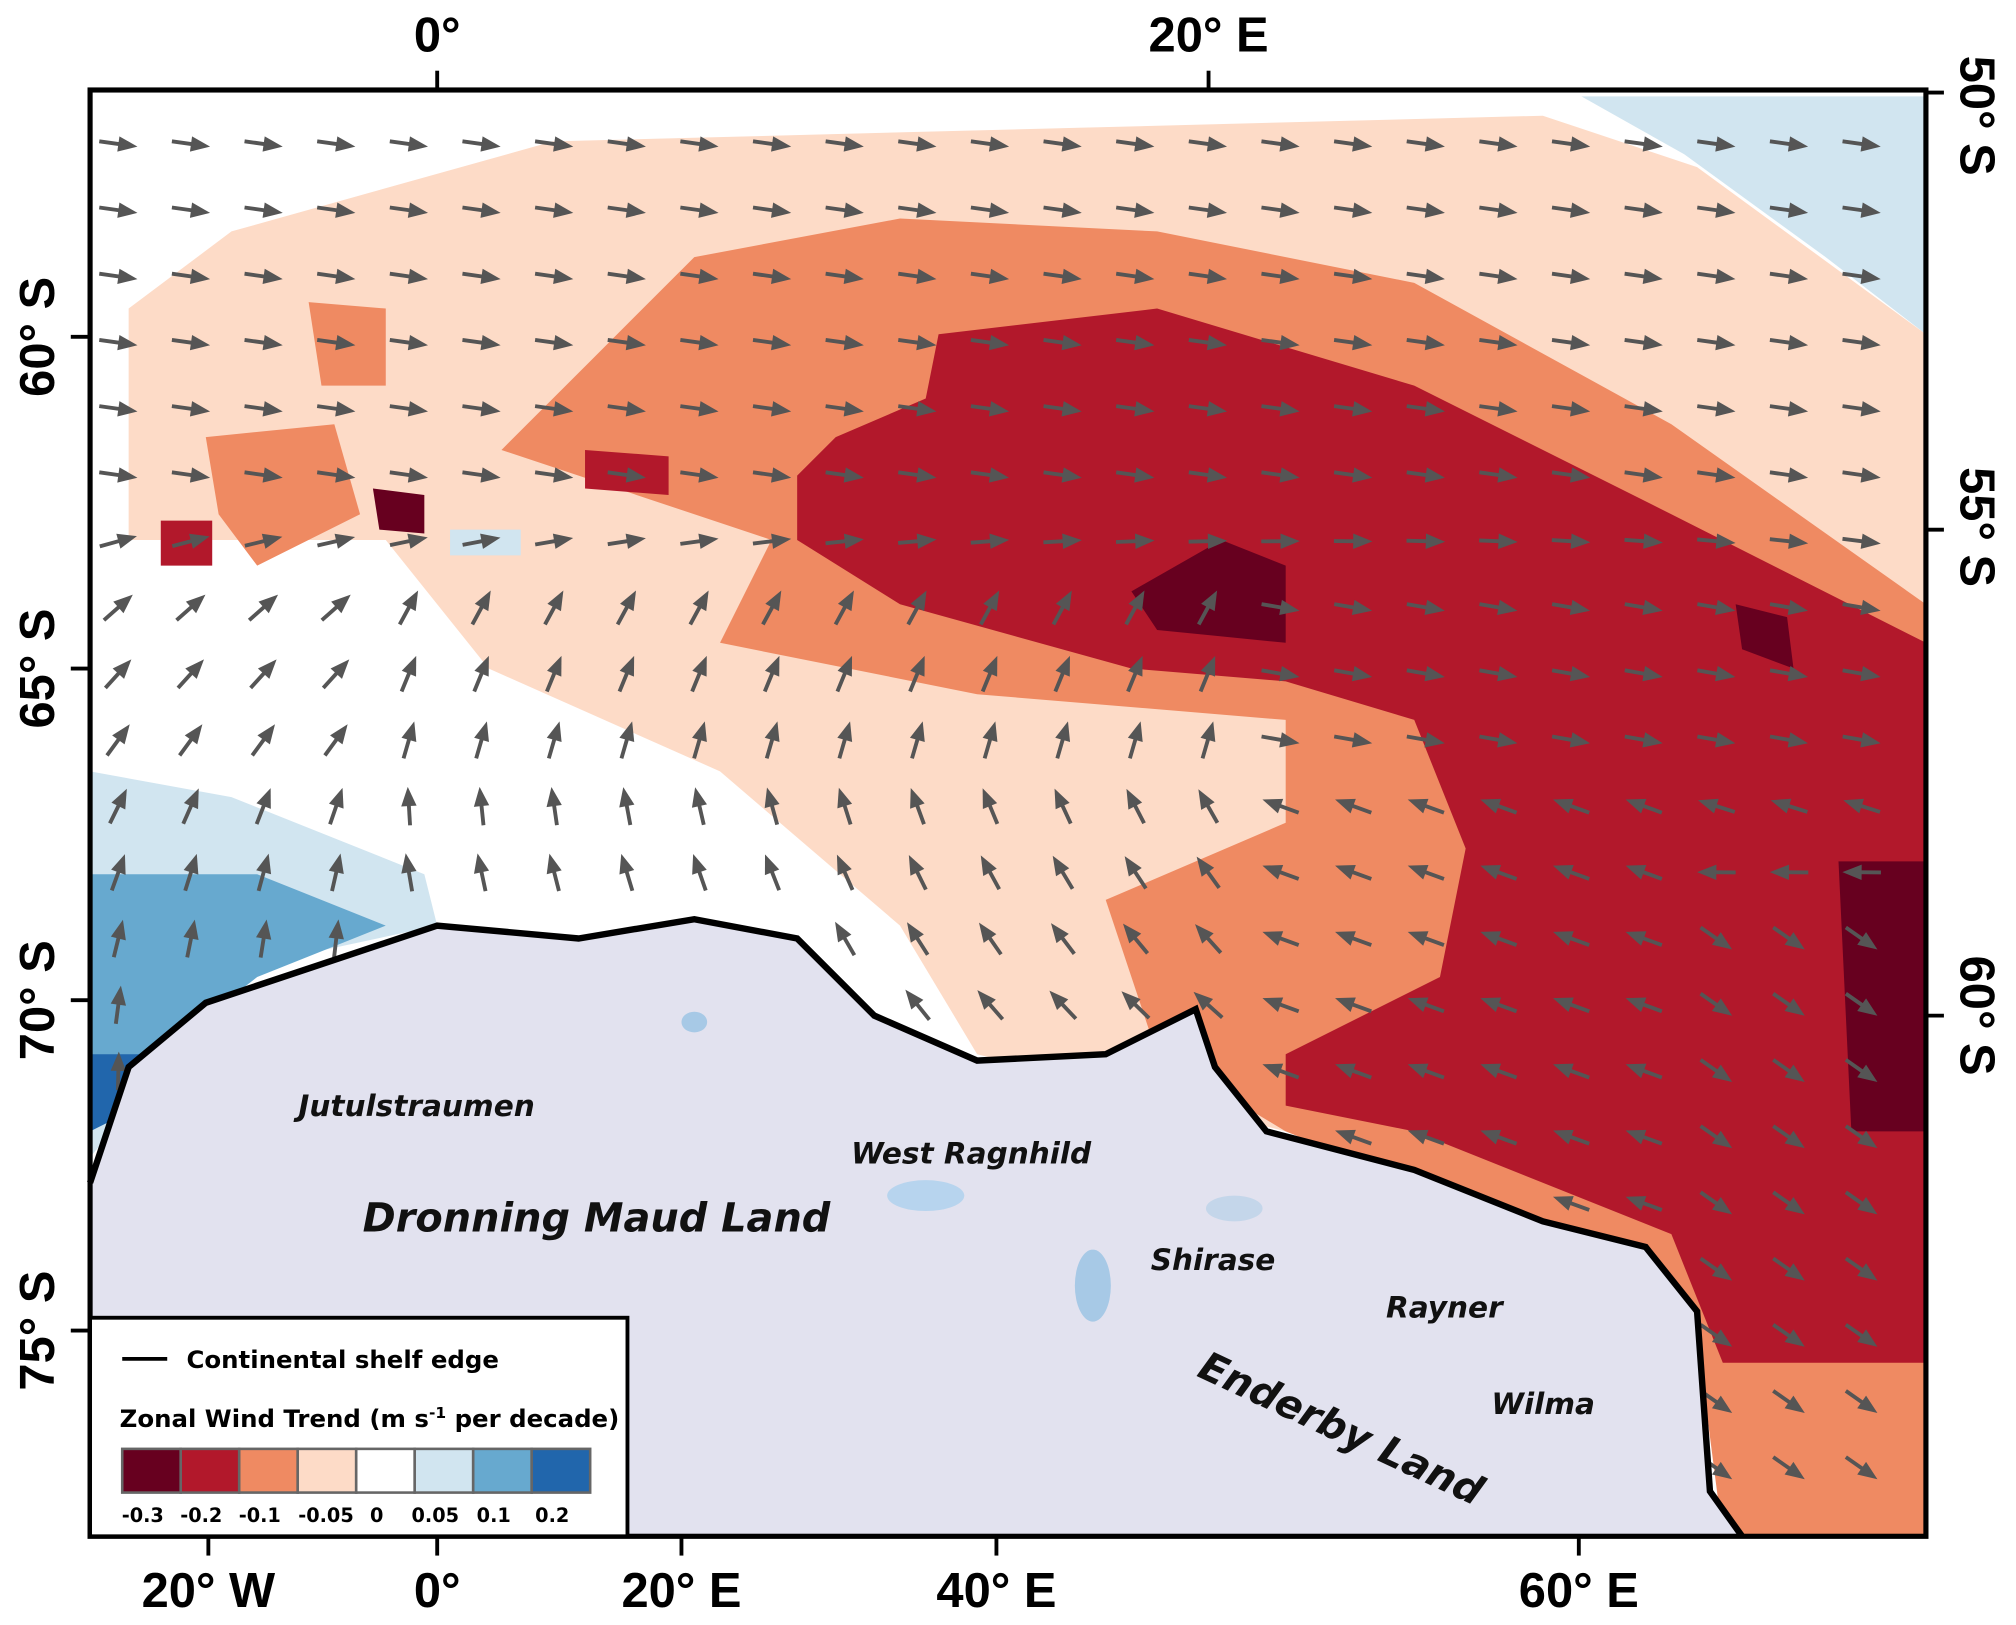 The image size is (2016, 1625). Describe the element at coordinates (38, 1000) in the screenshot. I see `left-axis-label: 70° S` at that location.